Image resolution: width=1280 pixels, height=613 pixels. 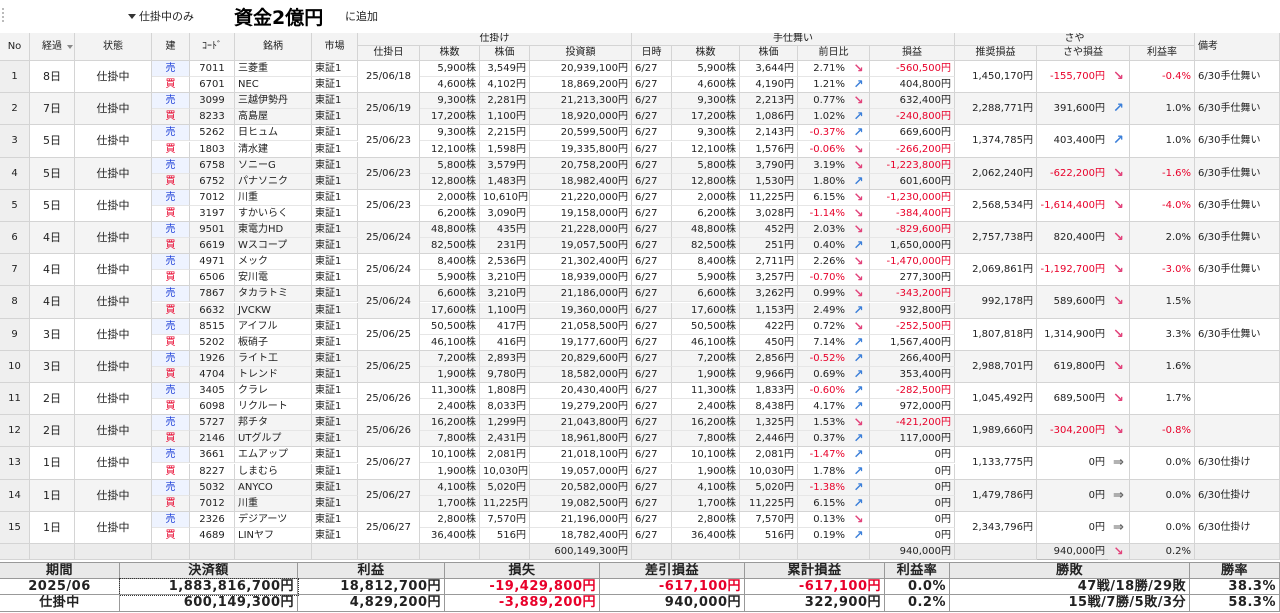 I want to click on cell-exit-price: 3,790円, so click(x=769, y=165).